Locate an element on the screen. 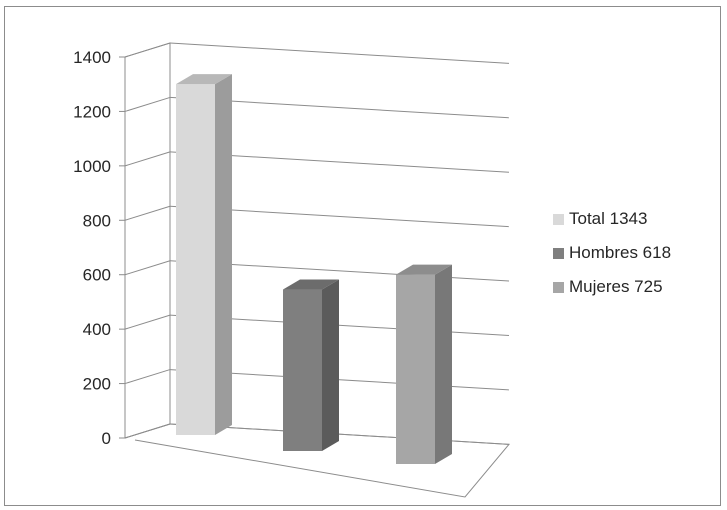  bar-mujeres-top is located at coordinates (424, 269).